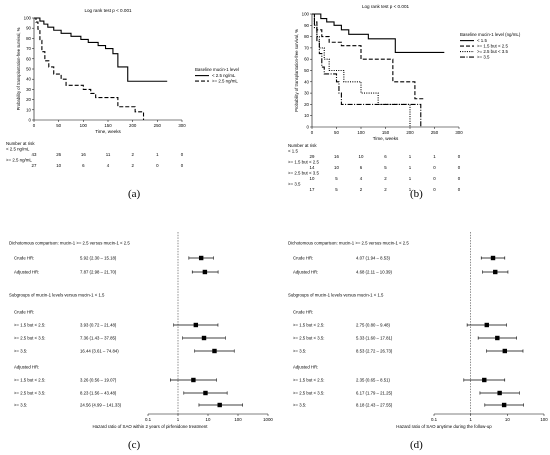 The height and width of the screenshot is (455, 550). Describe the element at coordinates (18, 149) in the screenshot. I see `risk-row-label: < 2.5 ng/mL` at that location.